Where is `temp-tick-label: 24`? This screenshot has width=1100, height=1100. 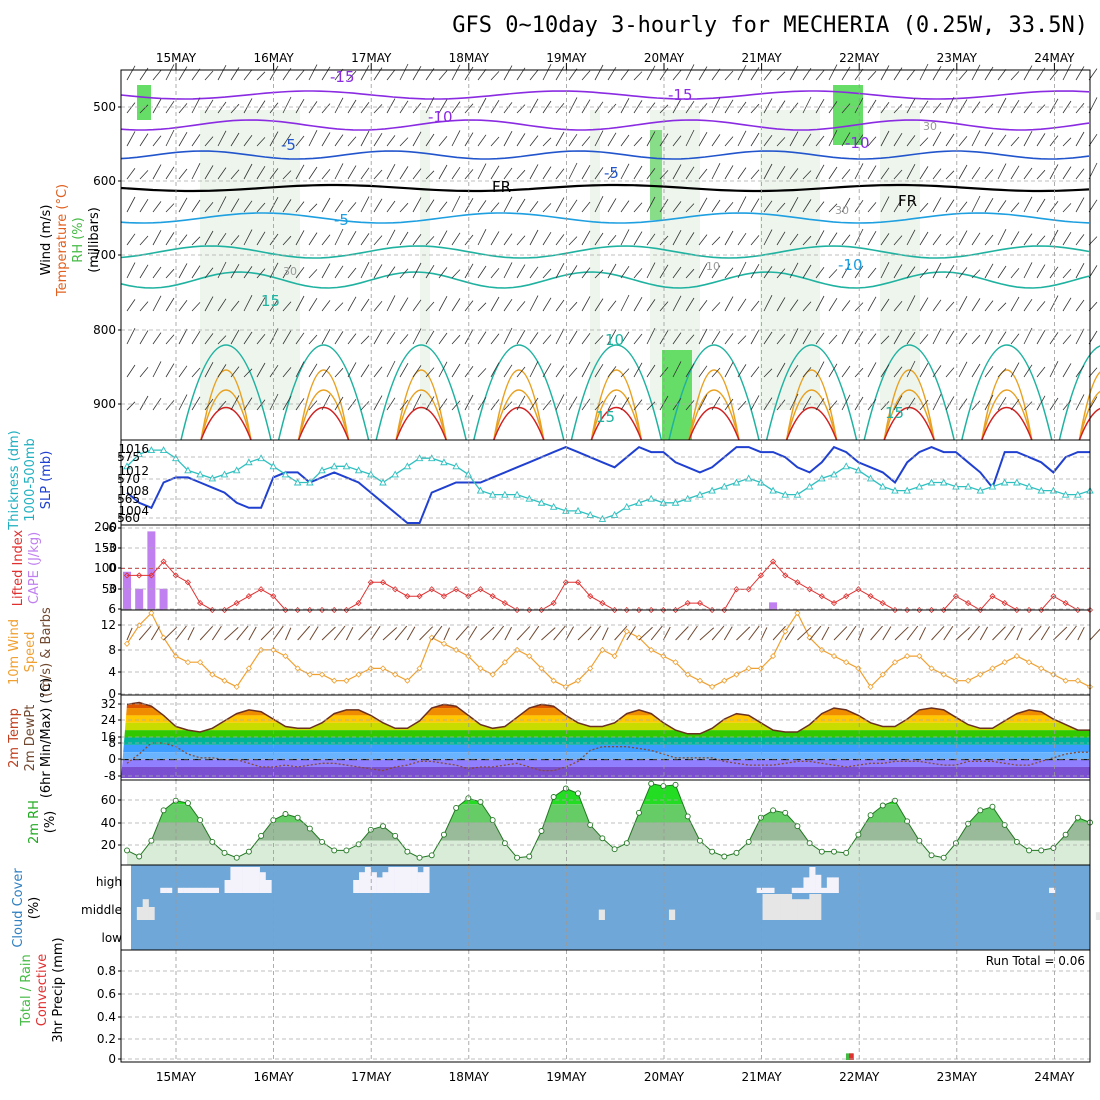 temp-tick-label: 24 is located at coordinates (108, 720).